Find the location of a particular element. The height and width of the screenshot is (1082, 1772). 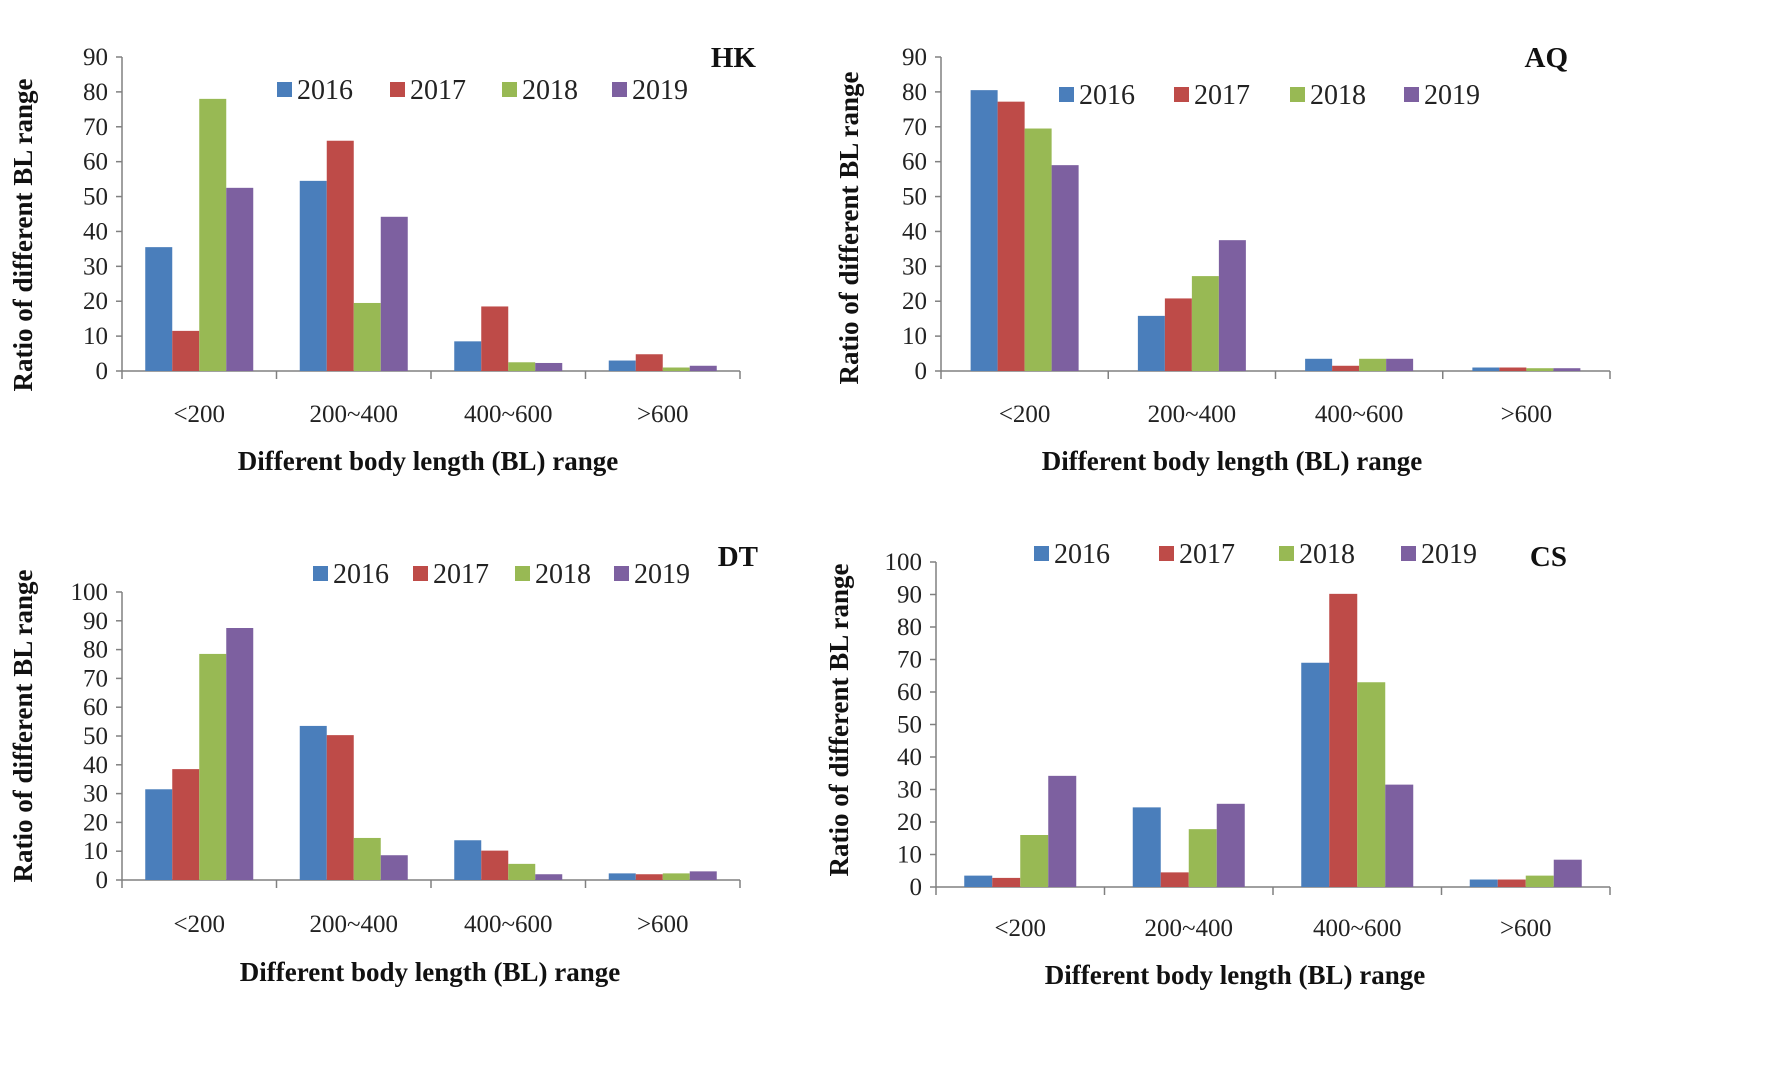

chart-title: CS is located at coordinates (1548, 557).